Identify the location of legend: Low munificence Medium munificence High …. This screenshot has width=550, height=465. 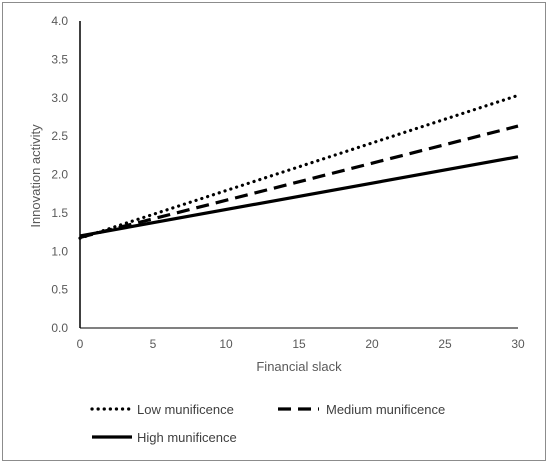
(267, 423).